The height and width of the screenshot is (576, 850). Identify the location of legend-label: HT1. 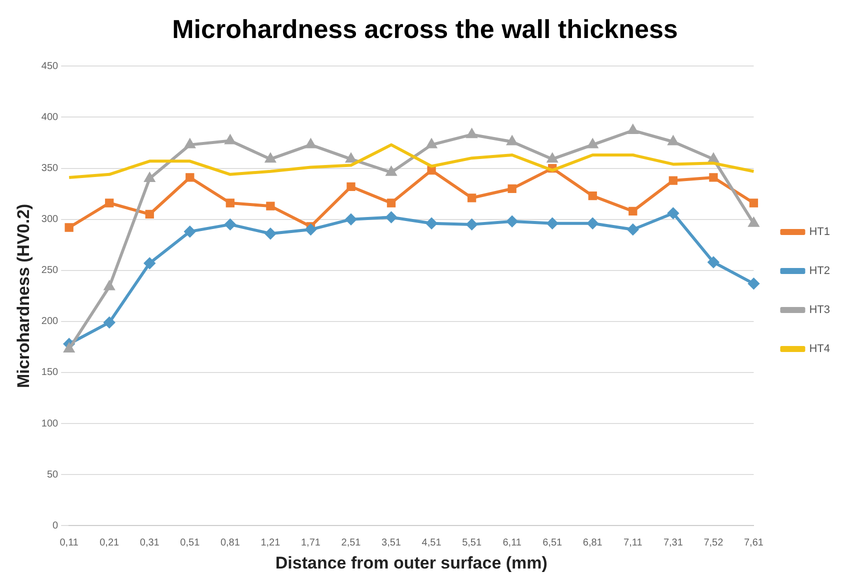
(819, 232).